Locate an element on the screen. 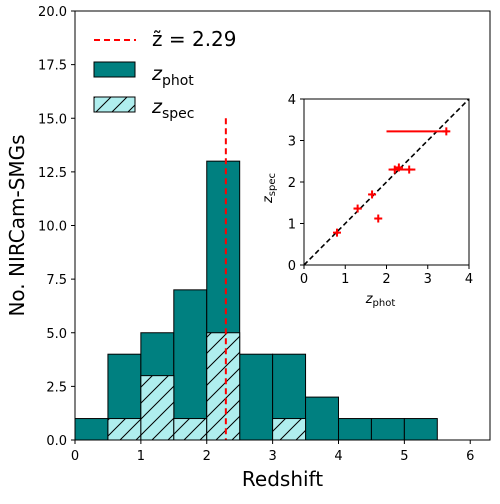  legend-phot-main: z is located at coordinates (157, 74).